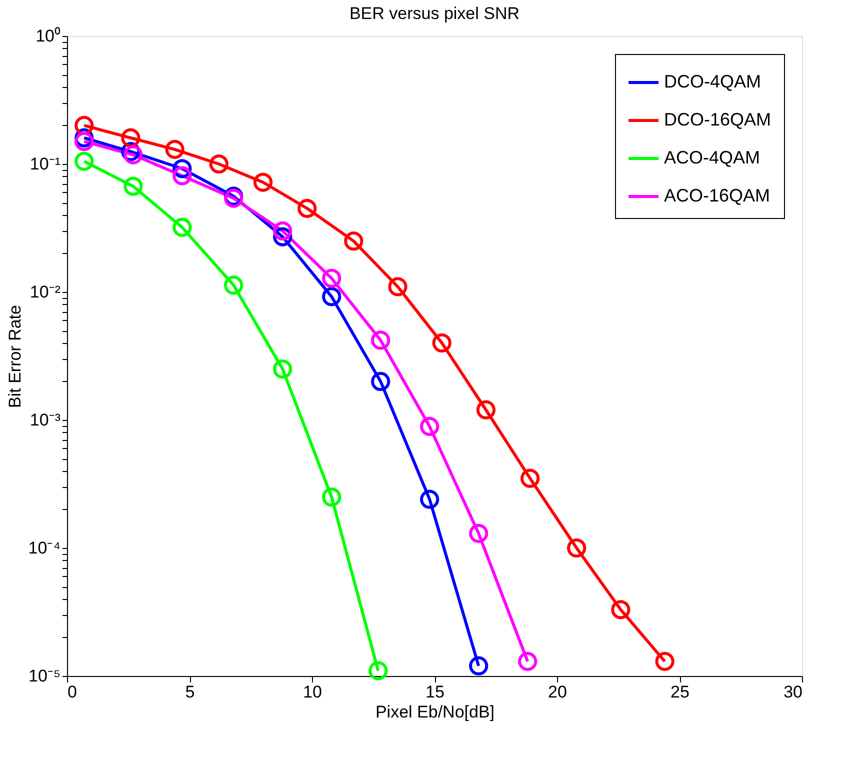 This screenshot has height=757, width=859. I want to click on legend-label: DCO-4QAM, so click(713, 82).